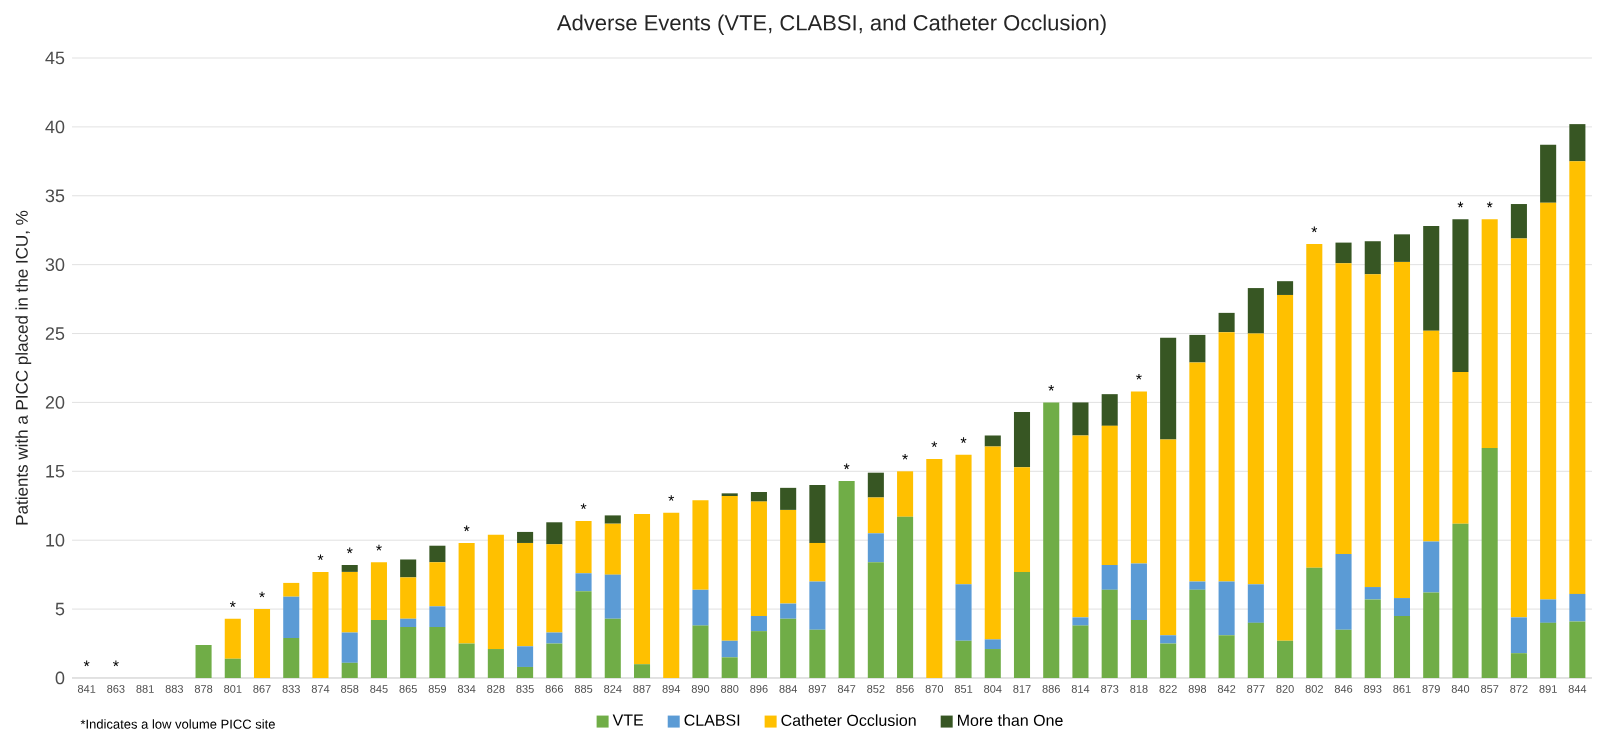 Image resolution: width=1600 pixels, height=748 pixels. What do you see at coordinates (55, 402) in the screenshot?
I see `y-tick-label: 20` at bounding box center [55, 402].